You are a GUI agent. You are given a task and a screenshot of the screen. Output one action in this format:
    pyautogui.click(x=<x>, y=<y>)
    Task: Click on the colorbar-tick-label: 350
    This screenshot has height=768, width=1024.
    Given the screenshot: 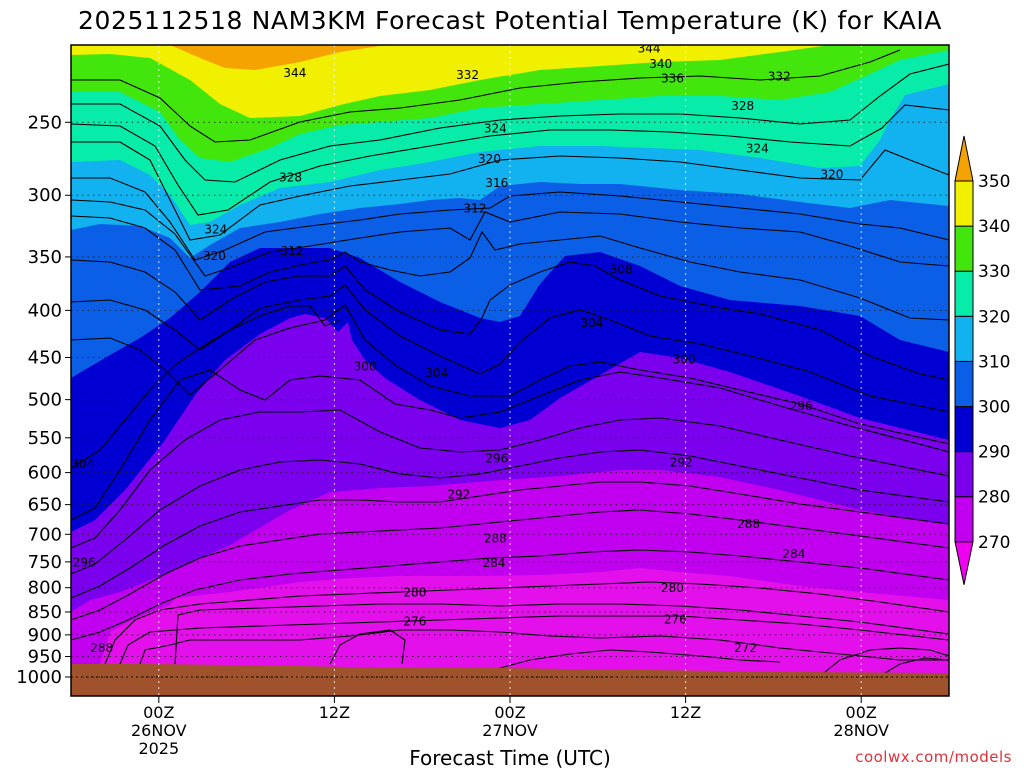 What is the action you would take?
    pyautogui.click(x=994, y=182)
    